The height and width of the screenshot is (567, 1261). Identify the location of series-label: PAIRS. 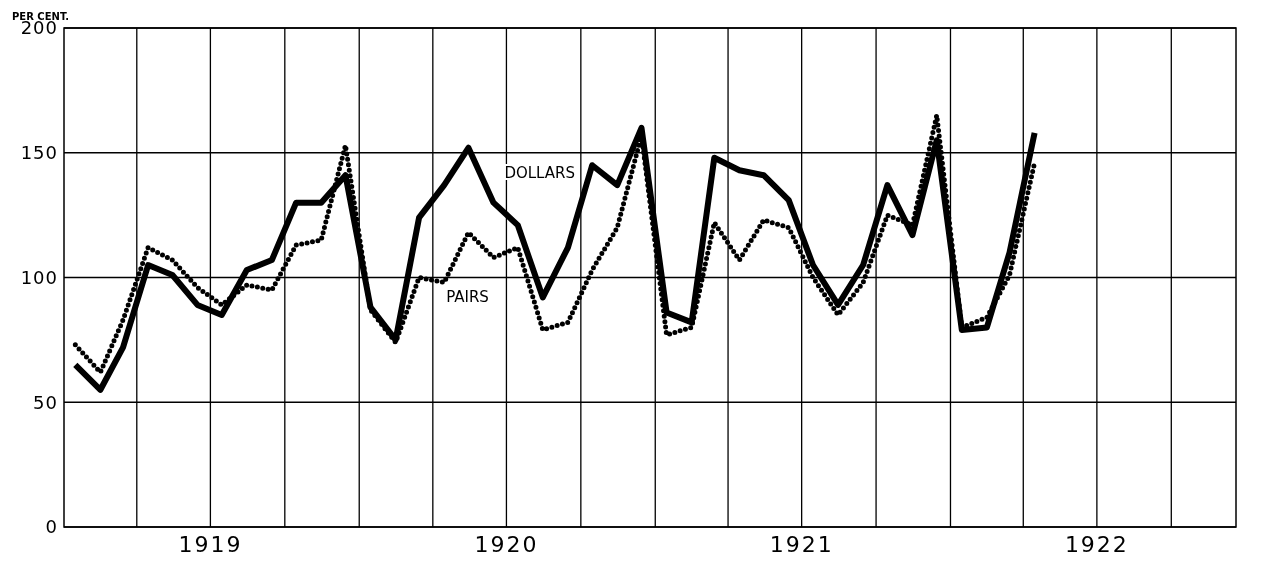
(467, 297).